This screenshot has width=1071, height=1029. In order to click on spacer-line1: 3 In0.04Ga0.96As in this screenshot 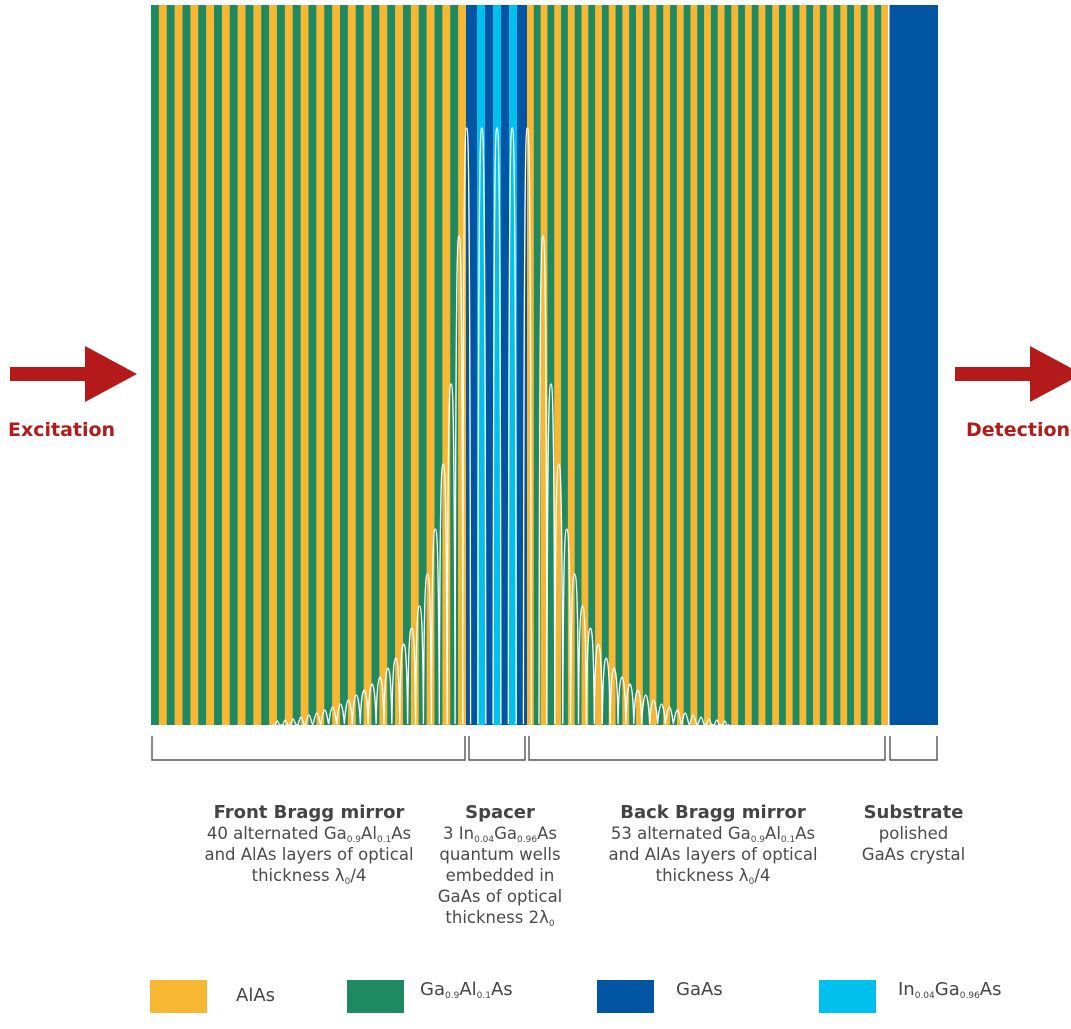, I will do `click(500, 834)`.